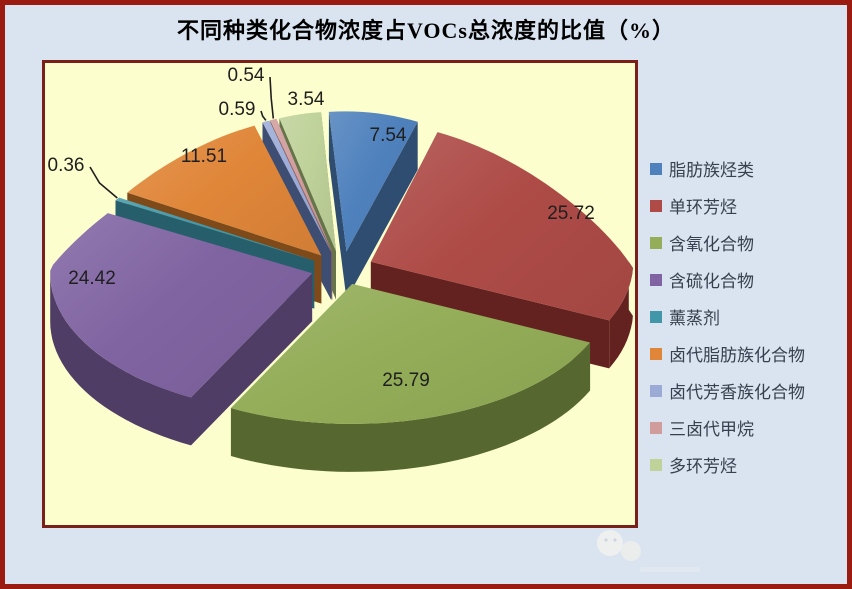 The height and width of the screenshot is (589, 852). What do you see at coordinates (246, 75) in the screenshot?
I see `slice-label: 0.54` at bounding box center [246, 75].